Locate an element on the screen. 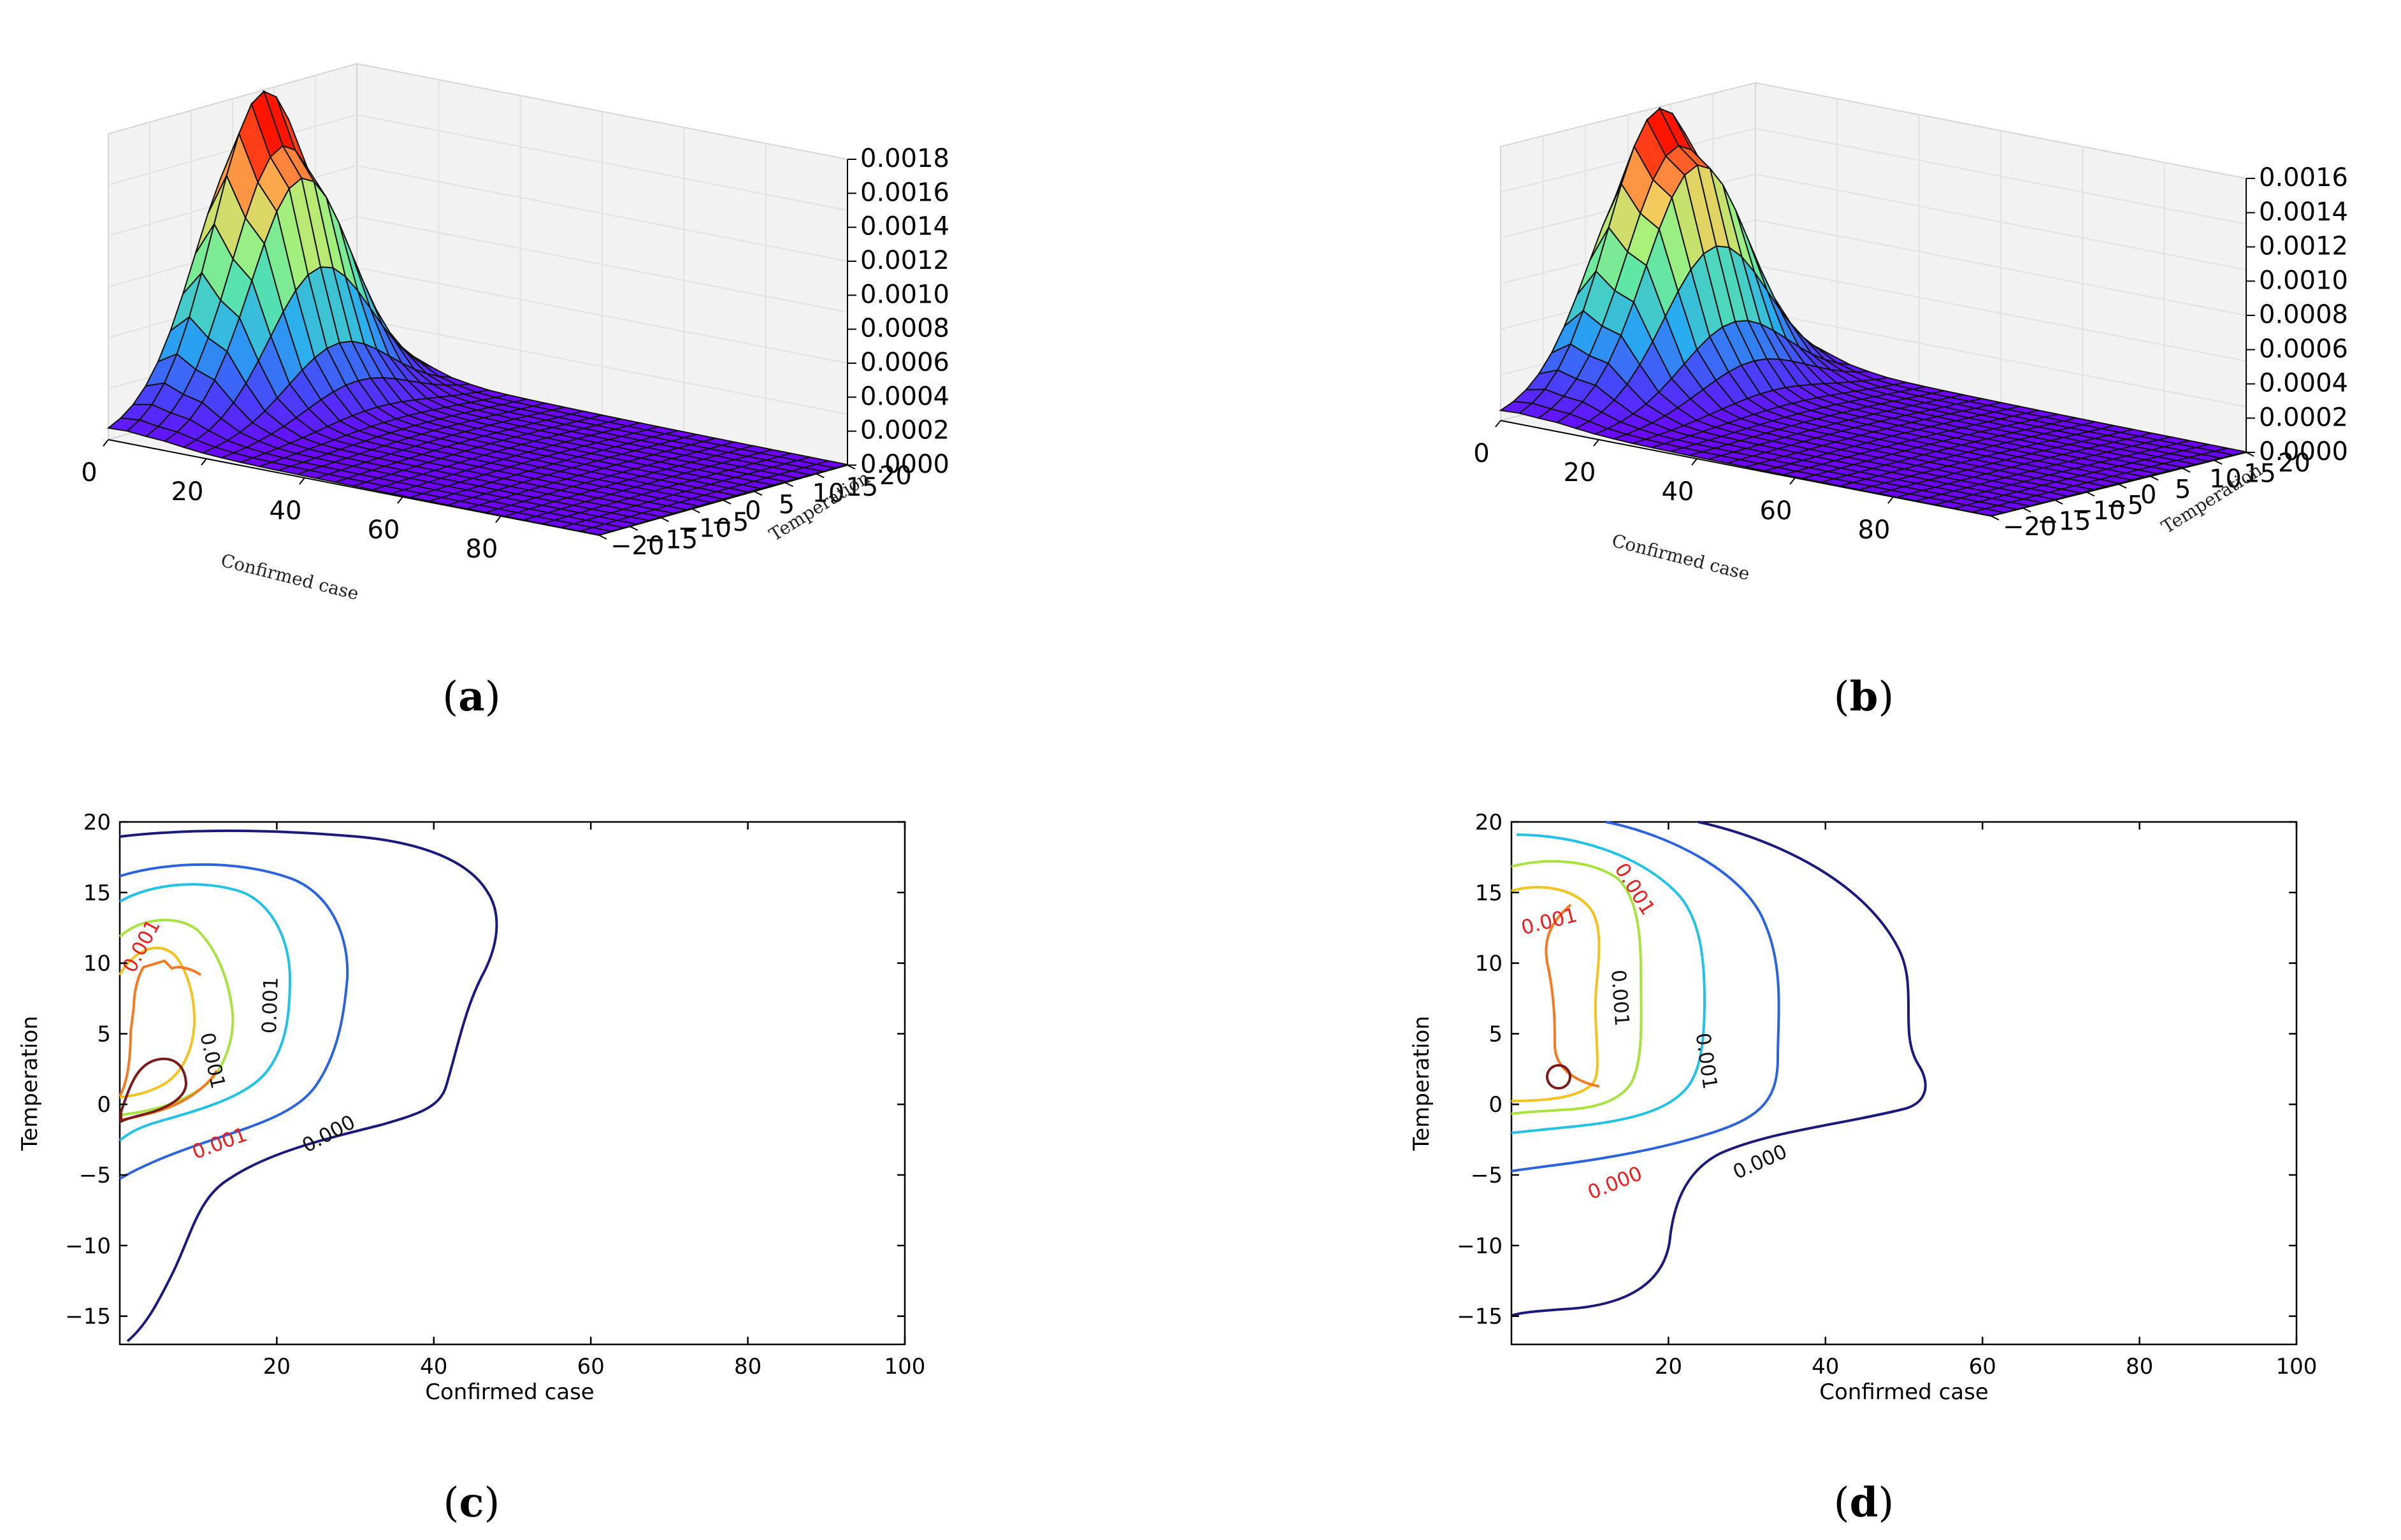 The height and width of the screenshot is (1540, 2401). z-tick-label: 0.0018 is located at coordinates (904, 158).